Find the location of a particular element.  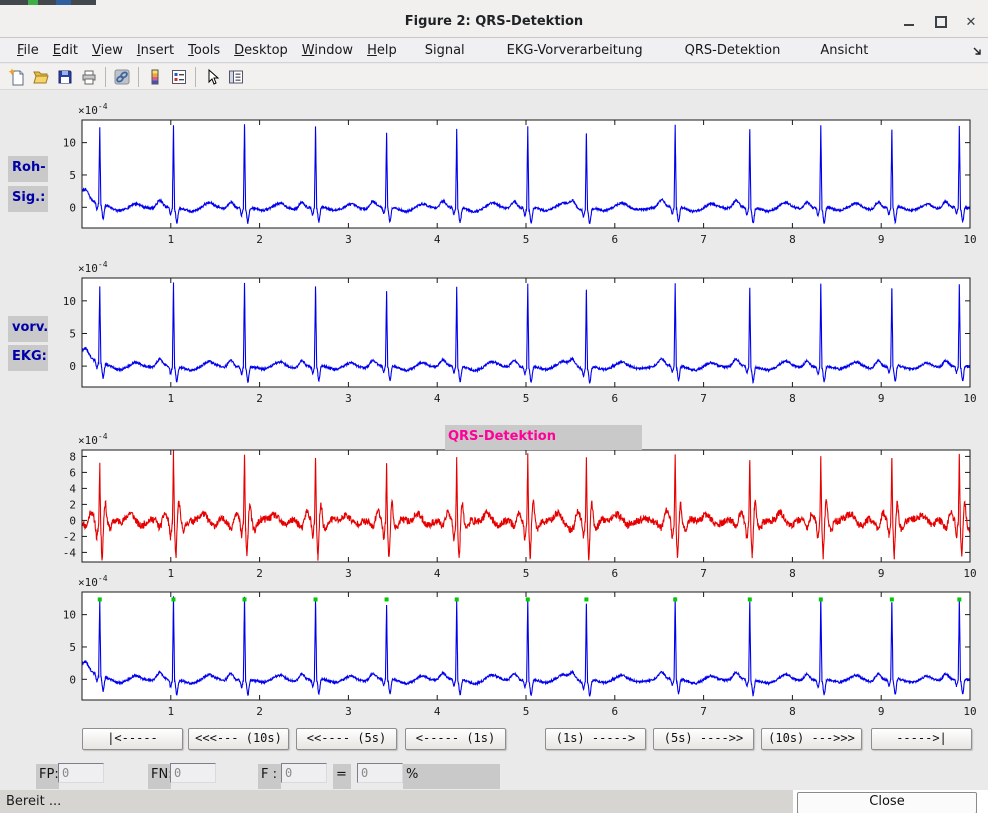

raw-signal-label-line2: Sig.: is located at coordinates (28, 199).